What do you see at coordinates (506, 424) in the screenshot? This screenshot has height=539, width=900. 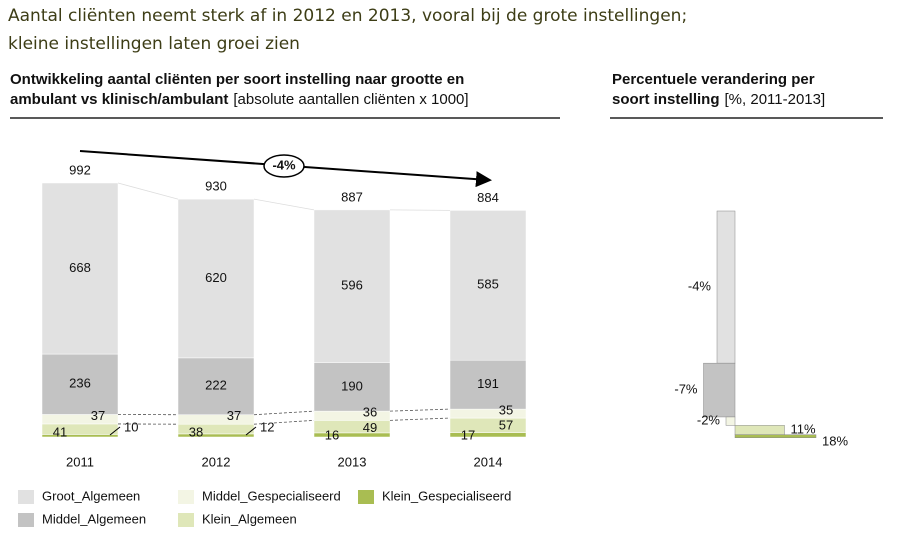 I see `value-label: 57` at bounding box center [506, 424].